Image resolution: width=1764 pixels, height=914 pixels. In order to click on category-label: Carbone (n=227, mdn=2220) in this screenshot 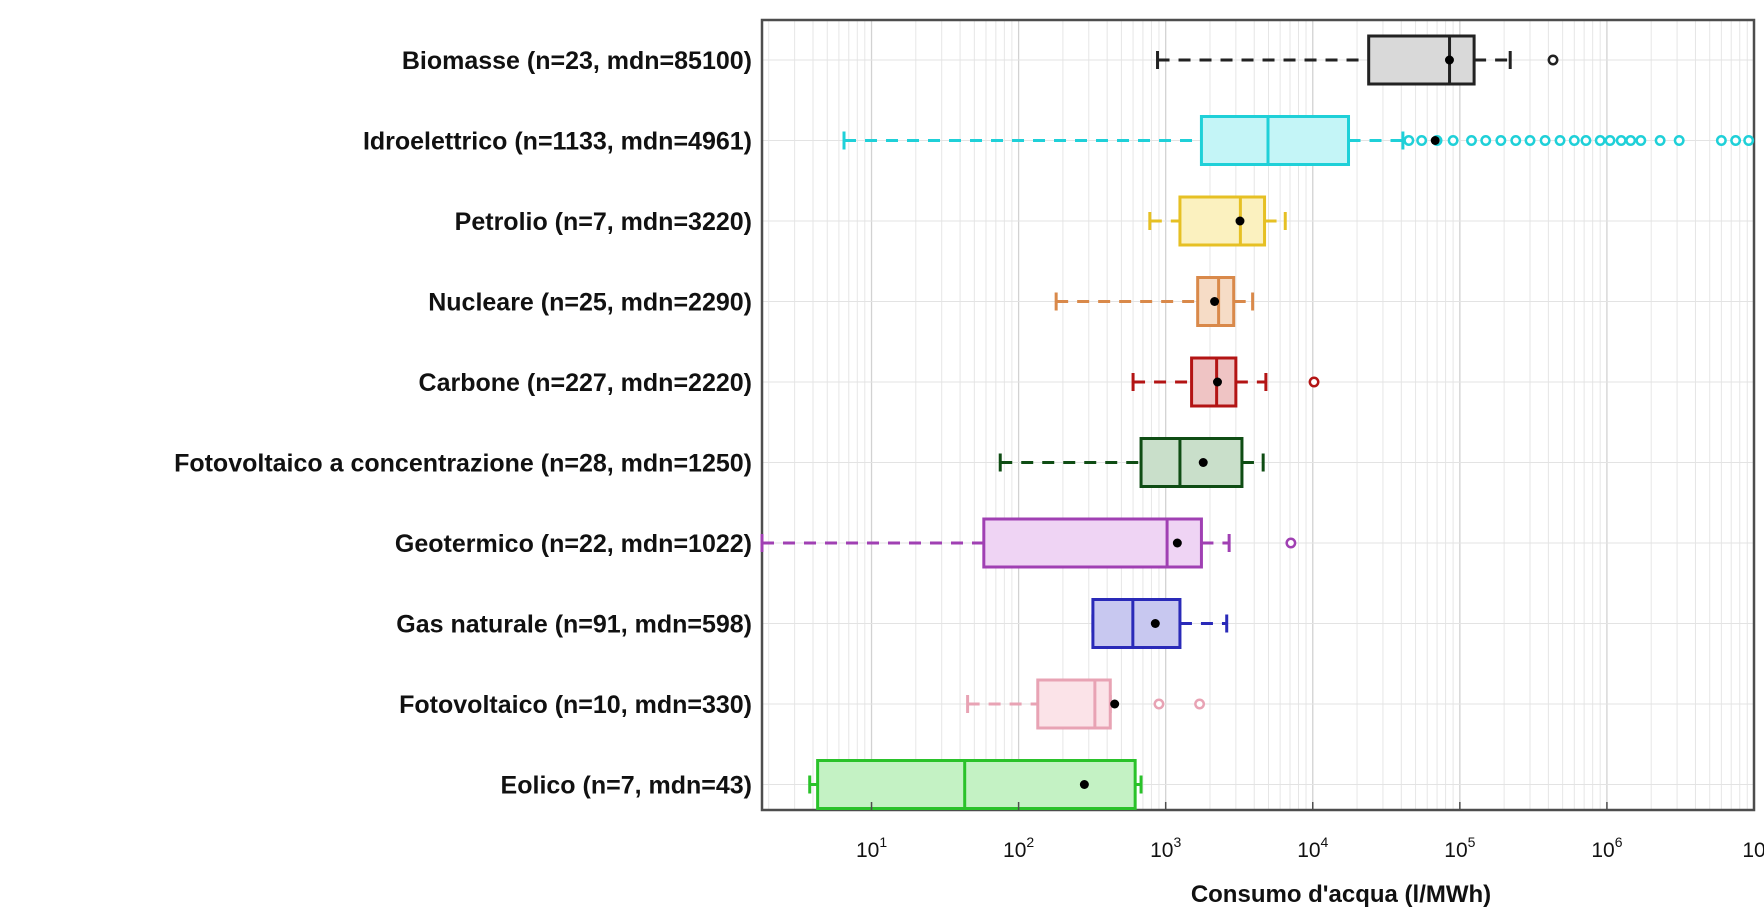, I will do `click(585, 383)`.